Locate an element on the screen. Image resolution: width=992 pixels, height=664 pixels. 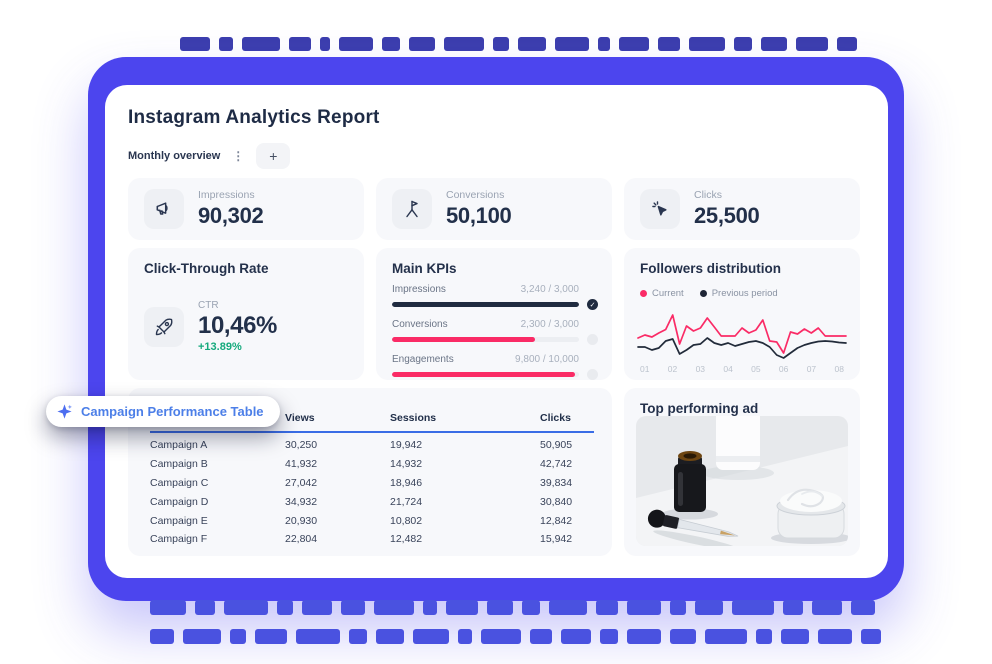
ctr-label: CTR is located at coordinates (208, 305).